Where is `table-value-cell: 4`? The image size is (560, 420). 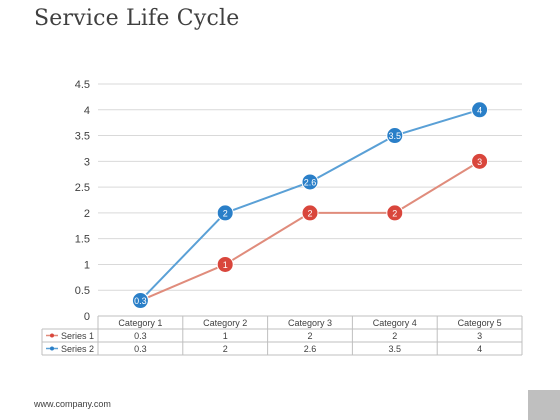
table-value-cell: 4 is located at coordinates (479, 349).